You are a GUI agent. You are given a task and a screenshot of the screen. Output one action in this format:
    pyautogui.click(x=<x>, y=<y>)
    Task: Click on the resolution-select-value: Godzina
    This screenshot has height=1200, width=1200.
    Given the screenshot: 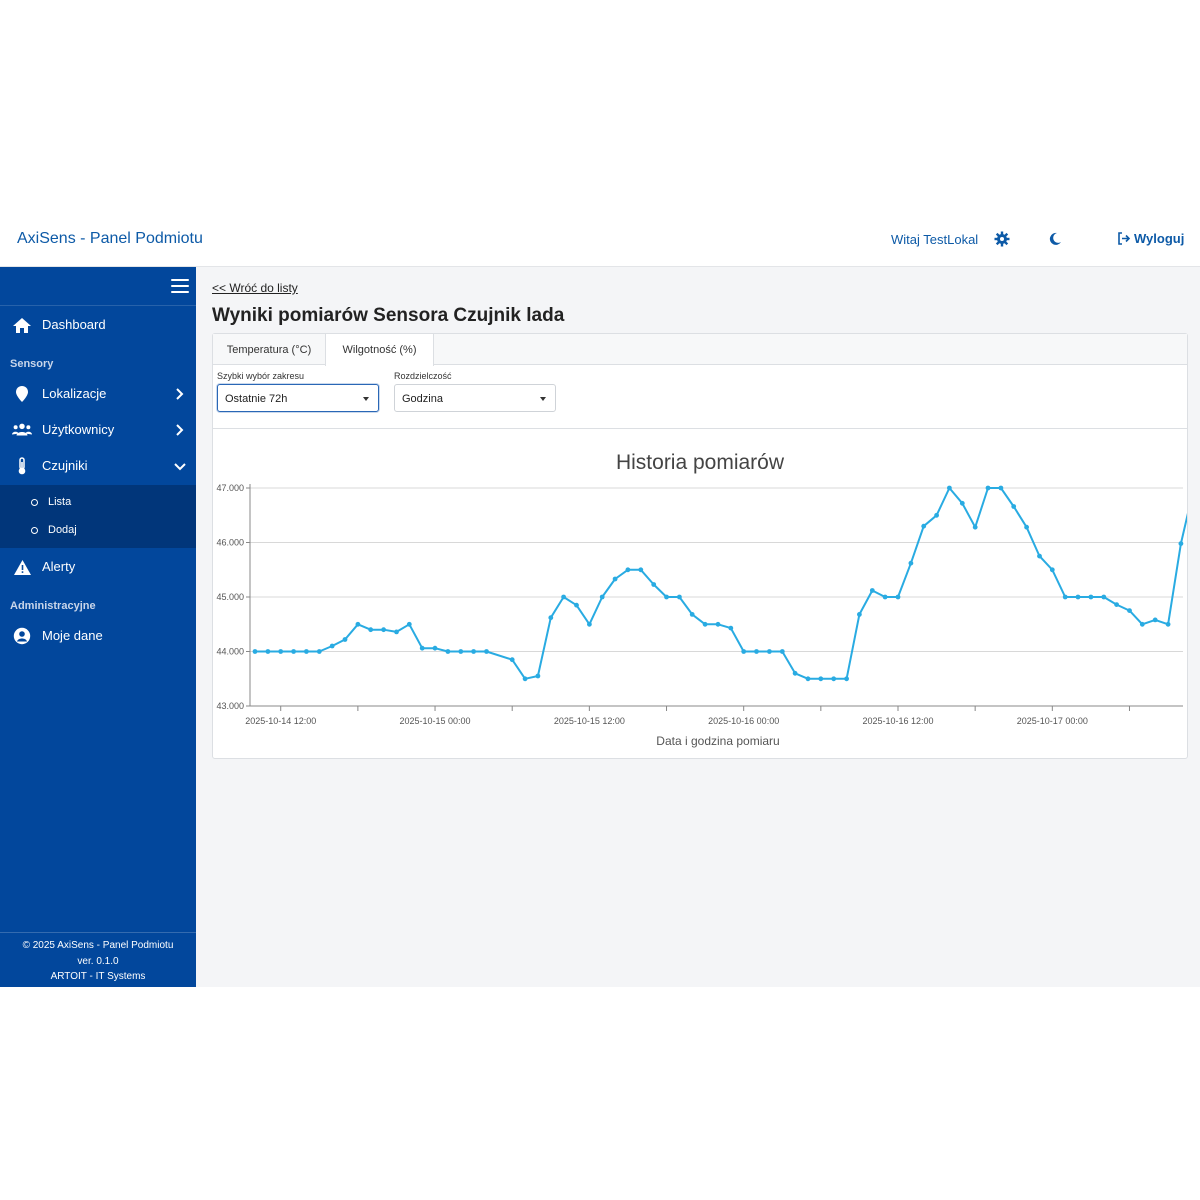 What is the action you would take?
    pyautogui.click(x=422, y=399)
    